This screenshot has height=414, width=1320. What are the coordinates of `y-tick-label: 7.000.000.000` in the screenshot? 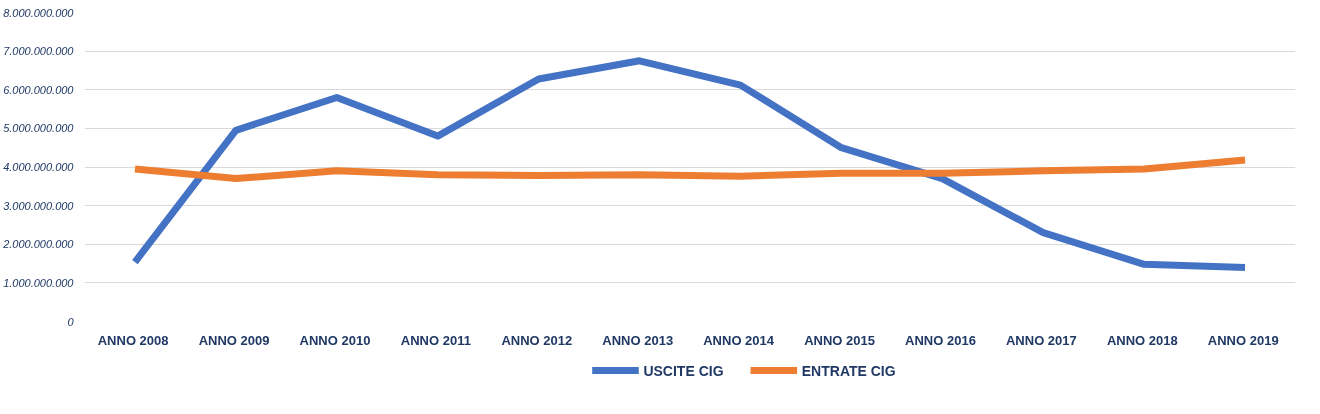 It's located at (39, 51).